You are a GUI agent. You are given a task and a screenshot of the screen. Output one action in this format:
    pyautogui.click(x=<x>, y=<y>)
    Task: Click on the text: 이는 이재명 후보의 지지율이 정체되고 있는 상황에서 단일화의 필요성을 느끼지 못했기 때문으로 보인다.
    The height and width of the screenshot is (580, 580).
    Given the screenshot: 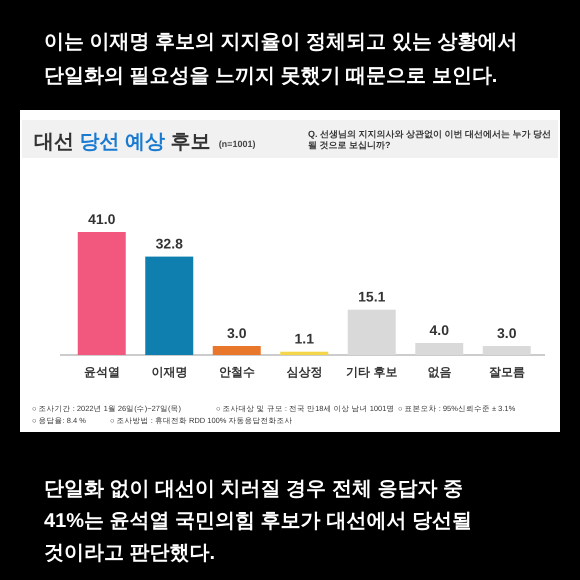 What is the action you would take?
    pyautogui.click(x=281, y=59)
    